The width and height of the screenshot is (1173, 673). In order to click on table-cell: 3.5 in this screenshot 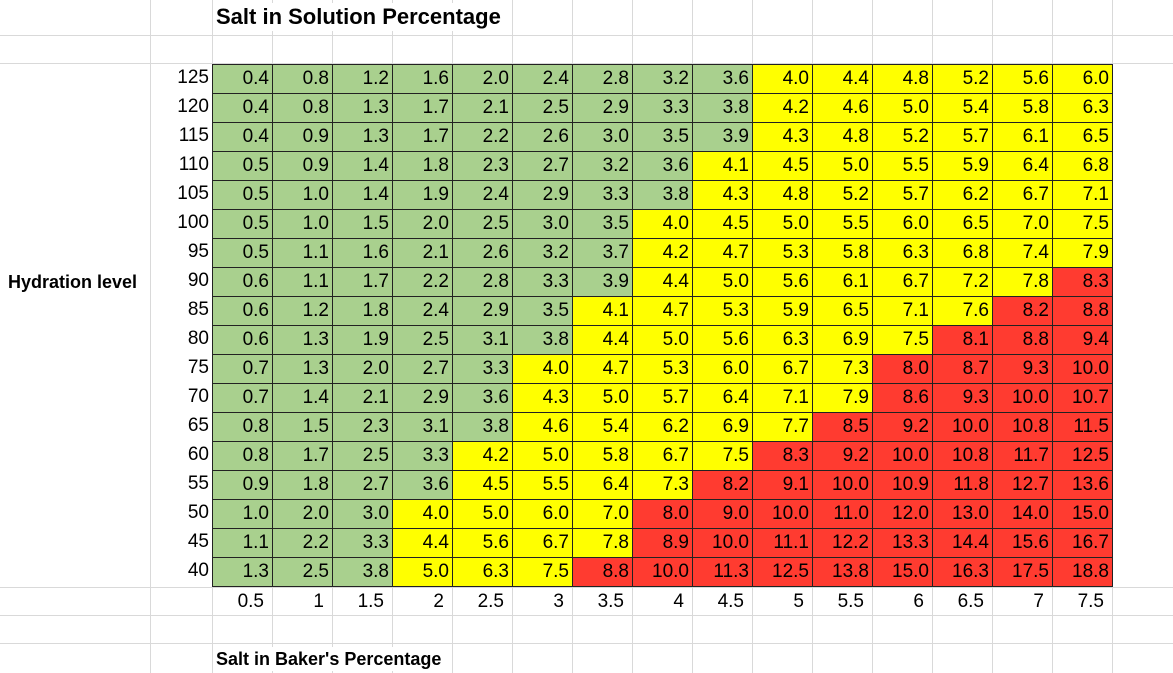, I will do `click(543, 311)`.